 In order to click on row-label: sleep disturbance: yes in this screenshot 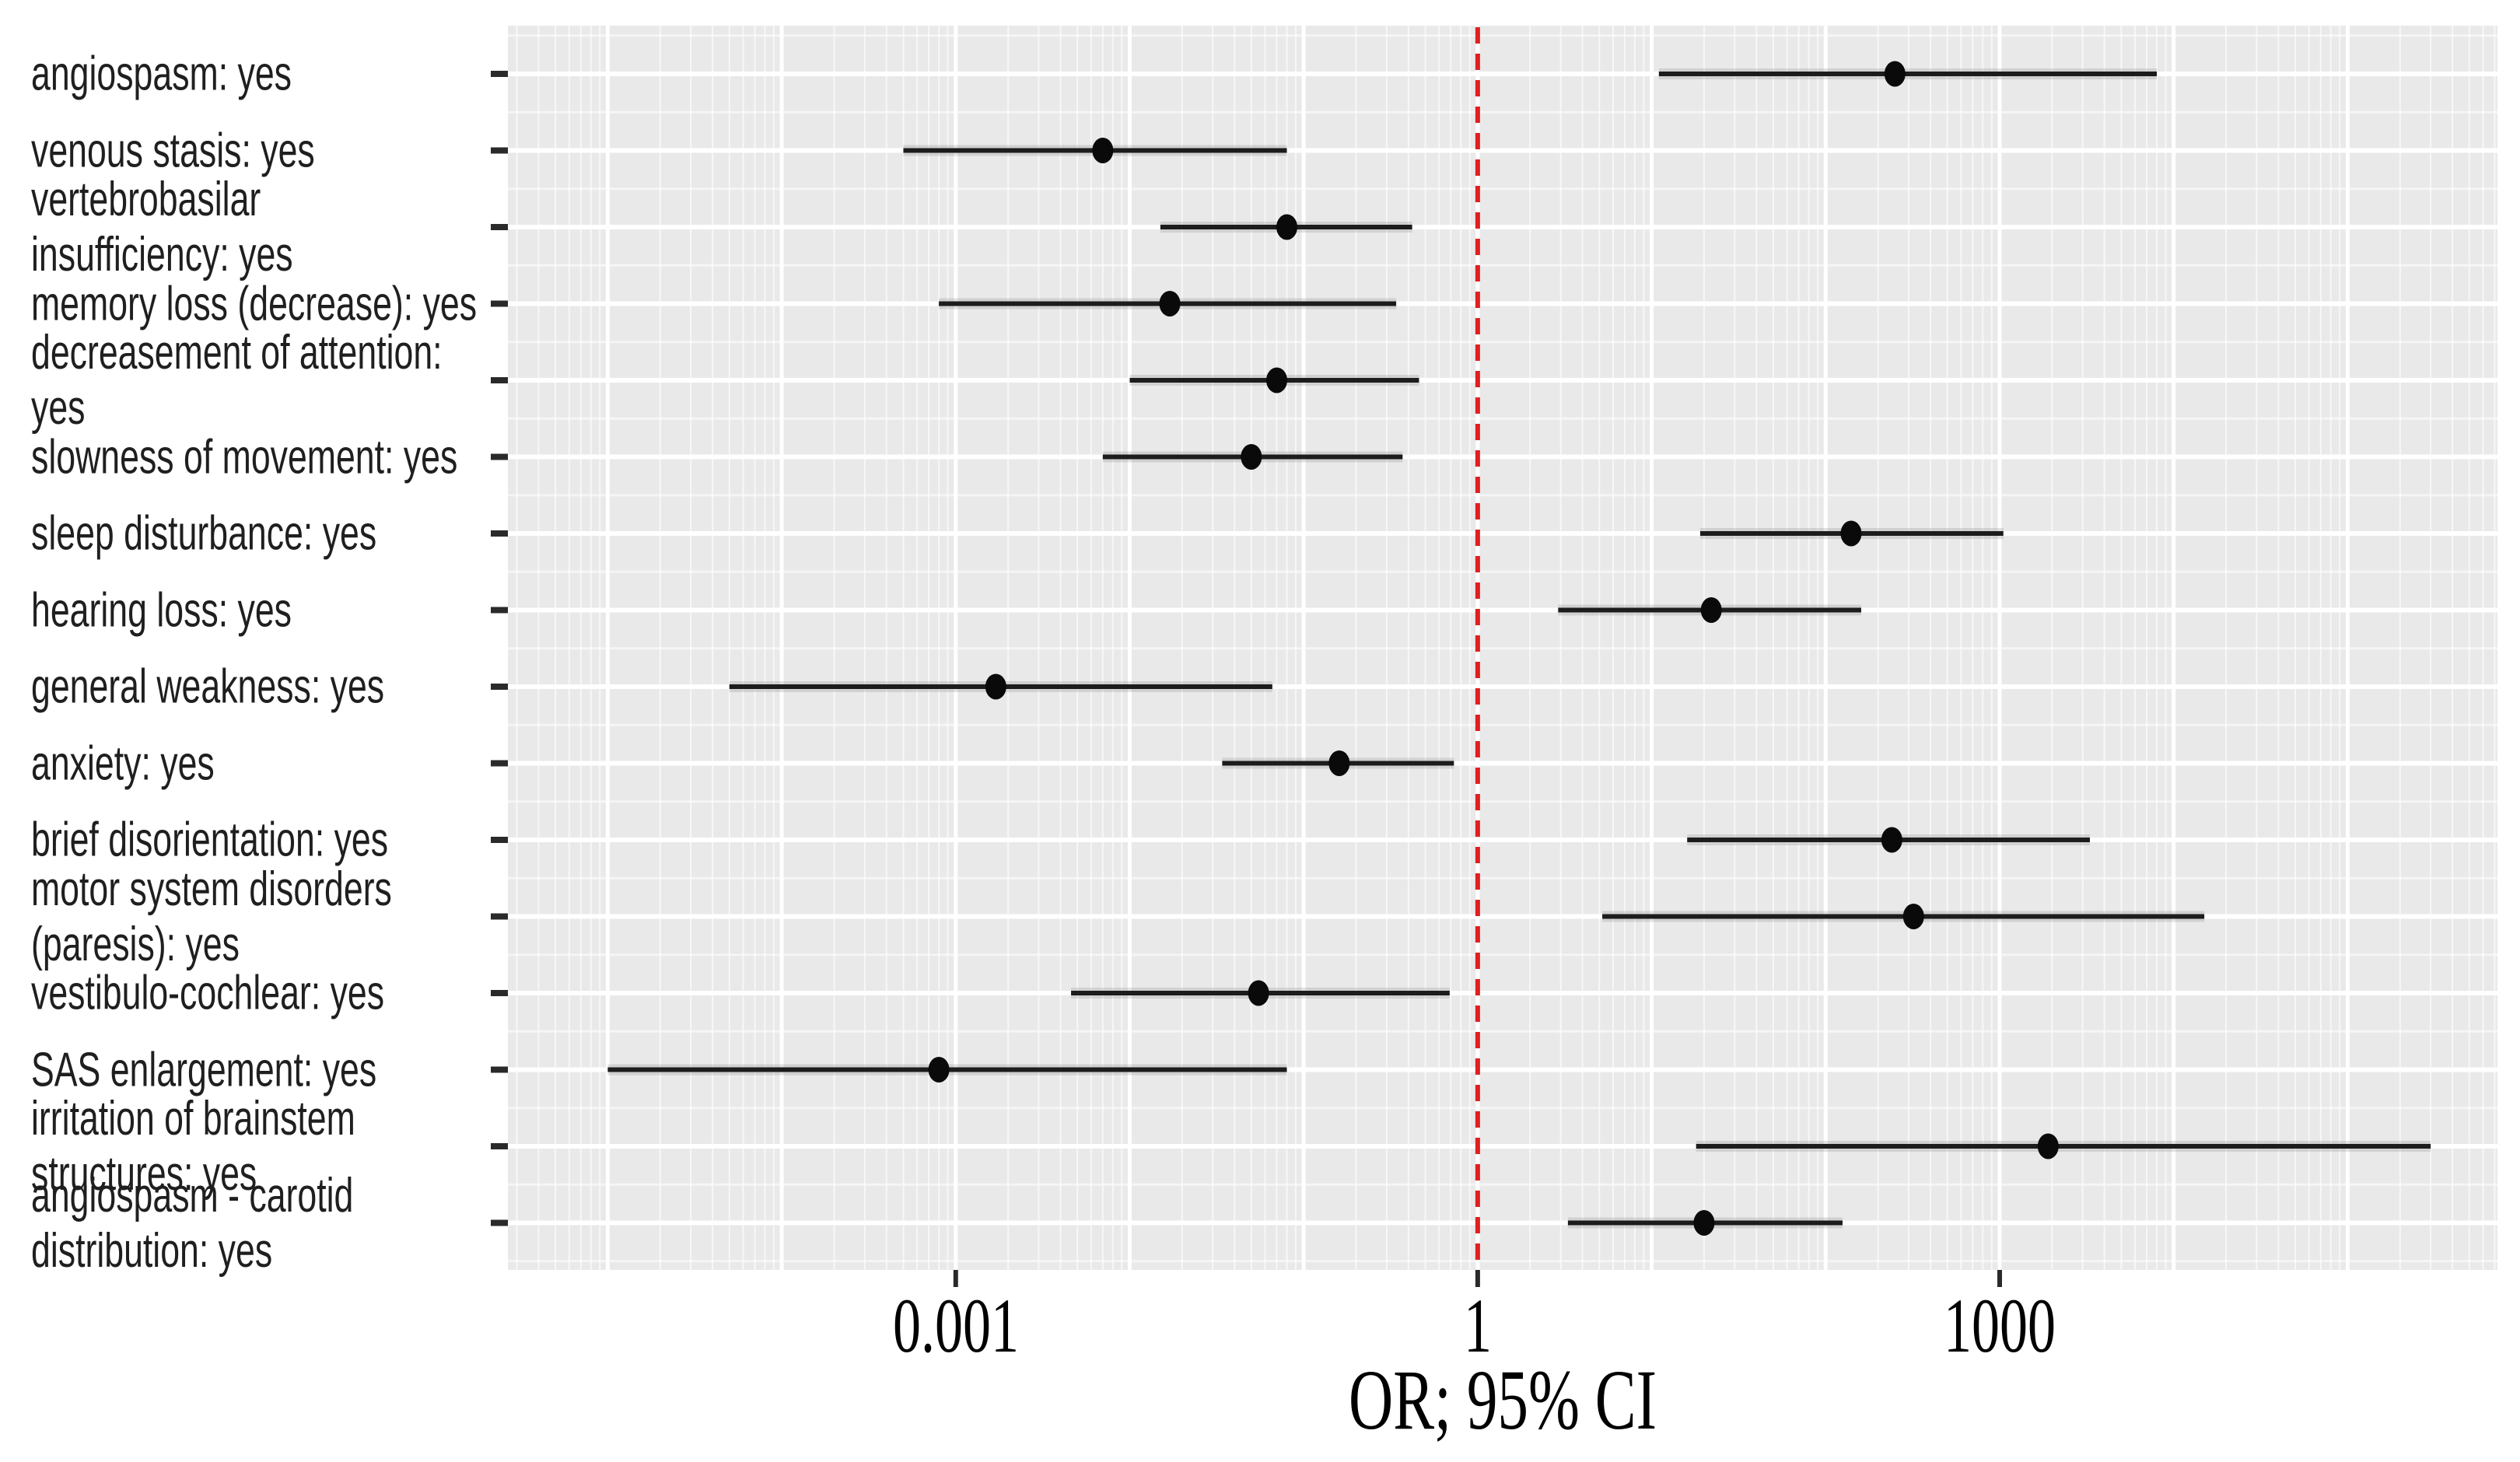, I will do `click(204, 533)`.